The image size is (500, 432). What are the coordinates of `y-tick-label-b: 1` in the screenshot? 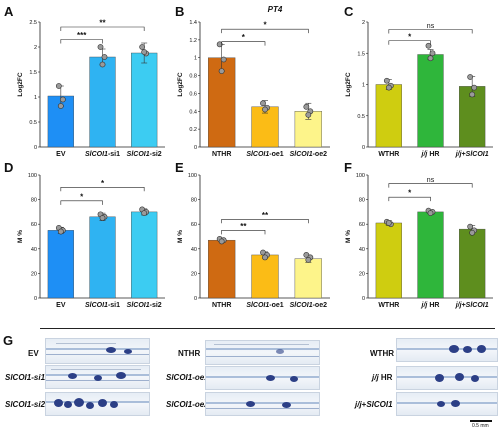 It's located at (195, 59).